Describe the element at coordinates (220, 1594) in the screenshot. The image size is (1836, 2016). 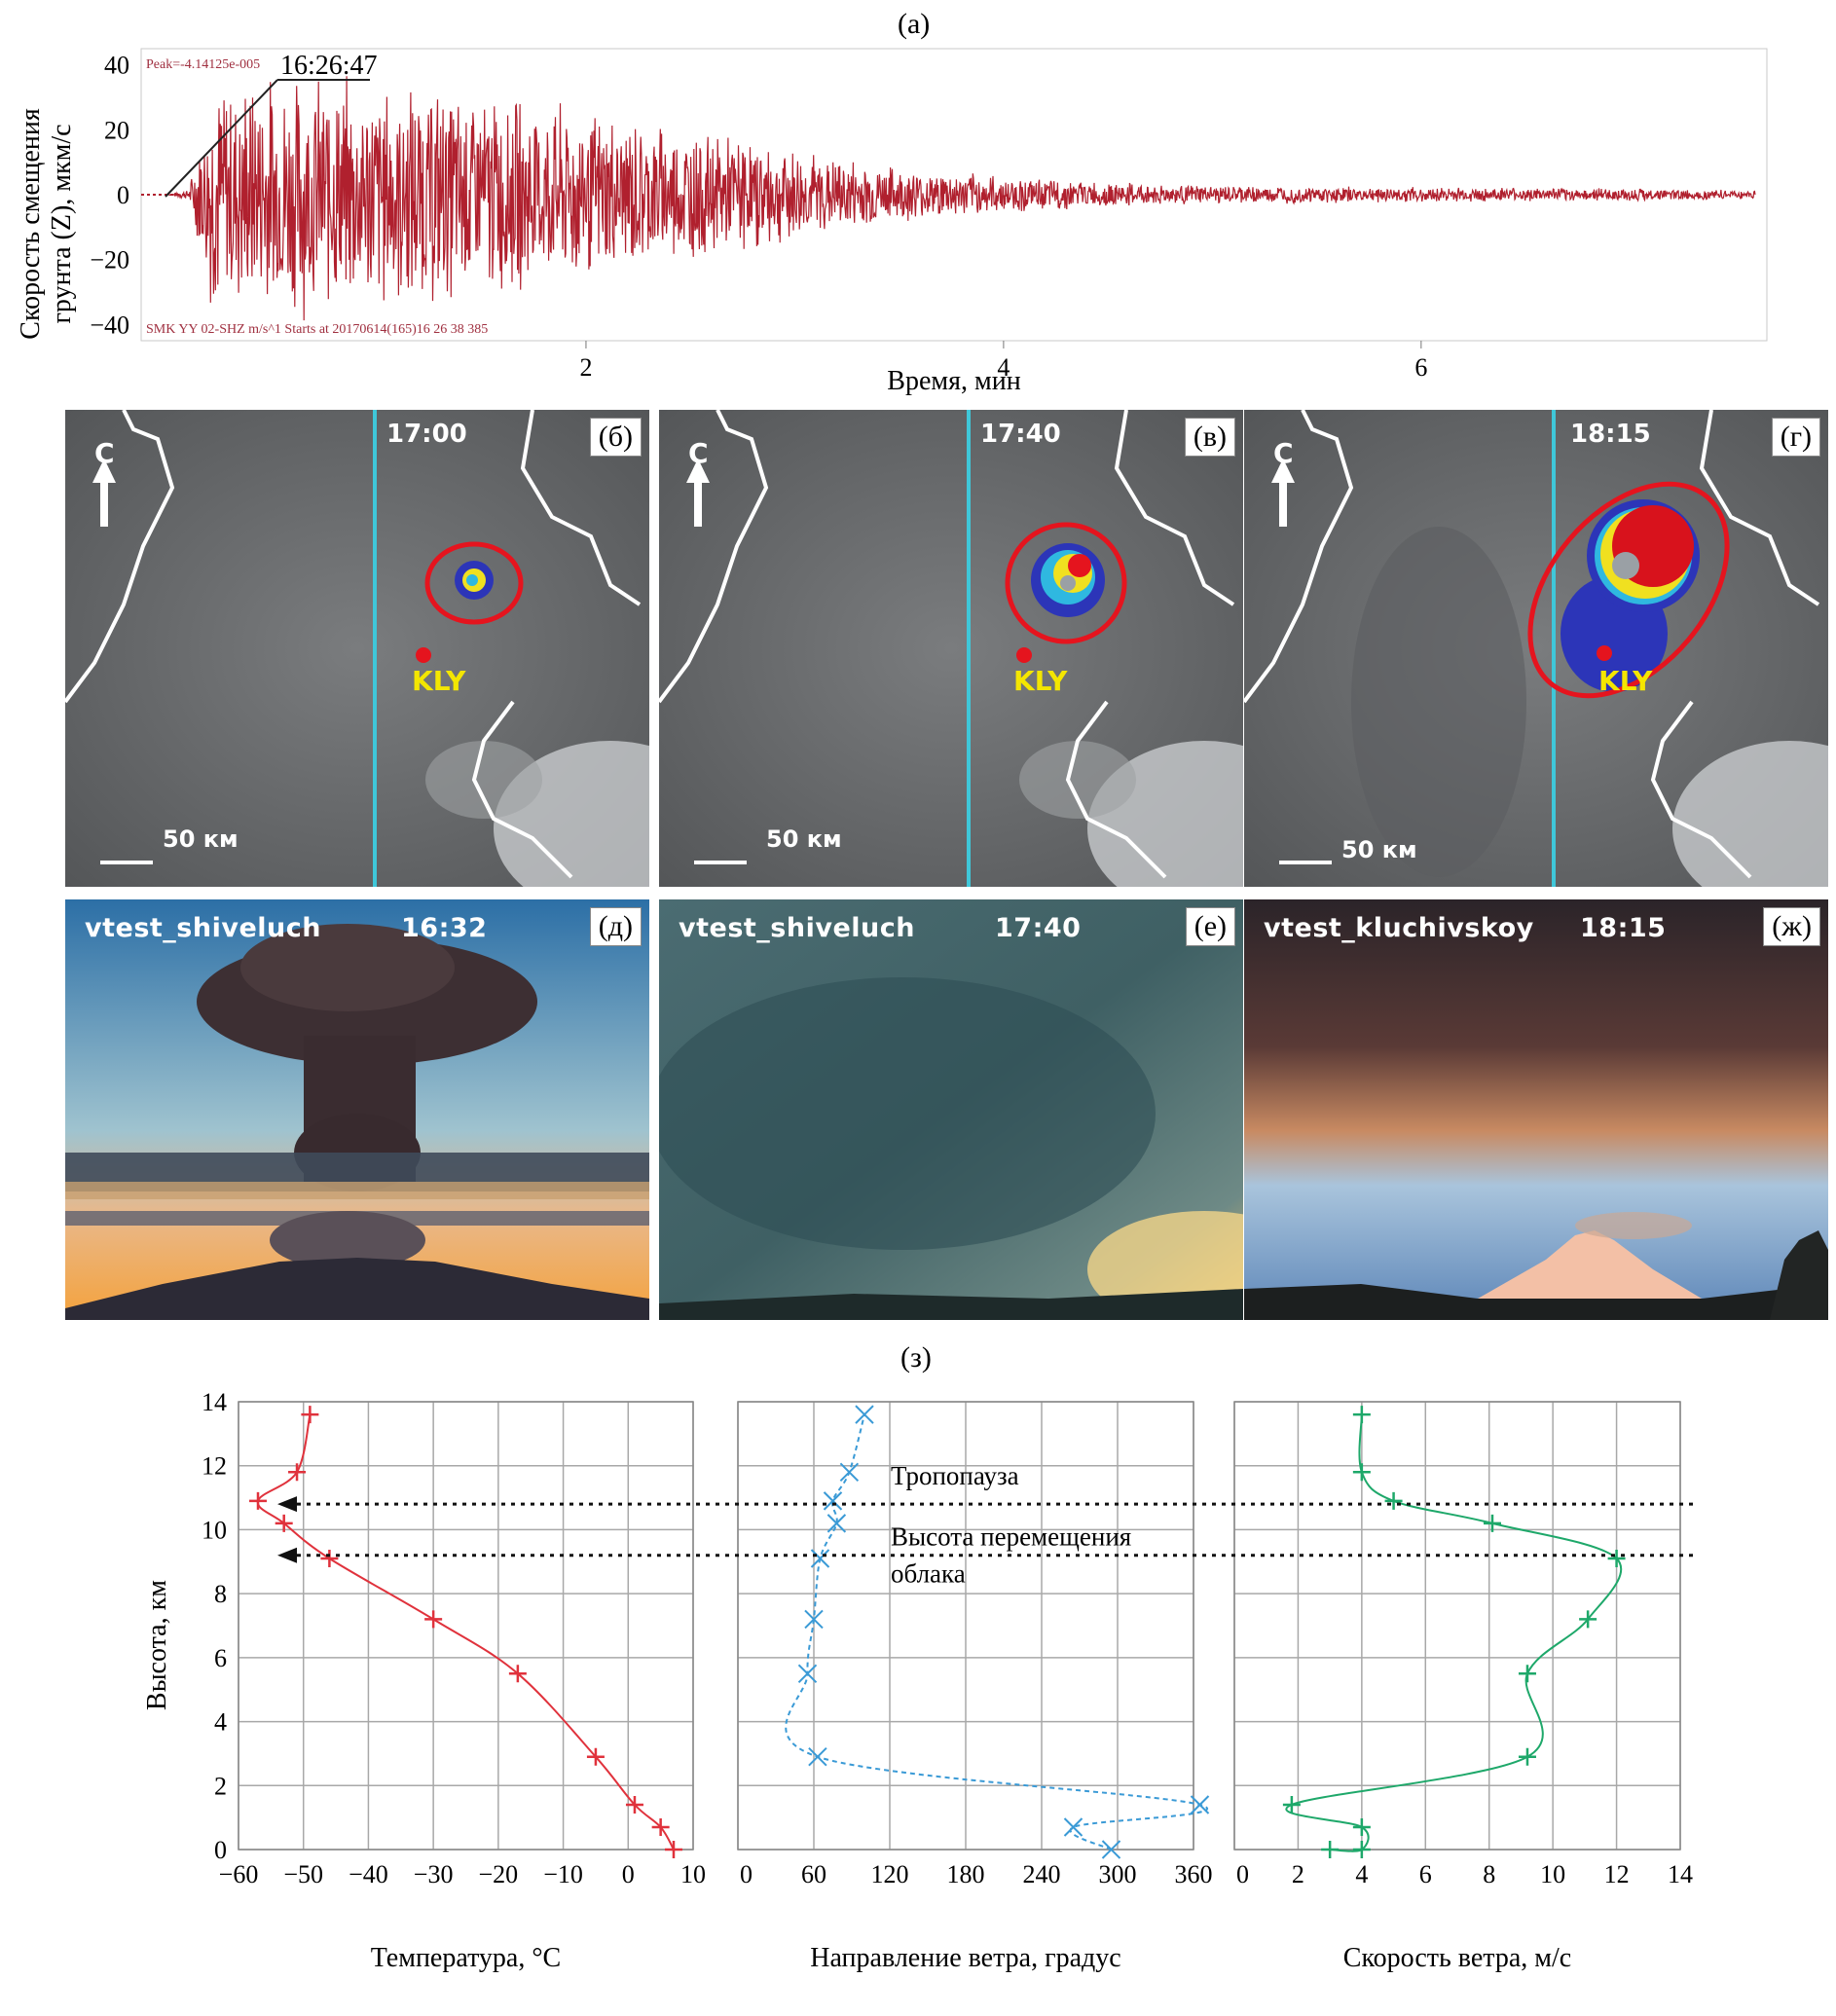
I see `height-y-tick: 8` at that location.